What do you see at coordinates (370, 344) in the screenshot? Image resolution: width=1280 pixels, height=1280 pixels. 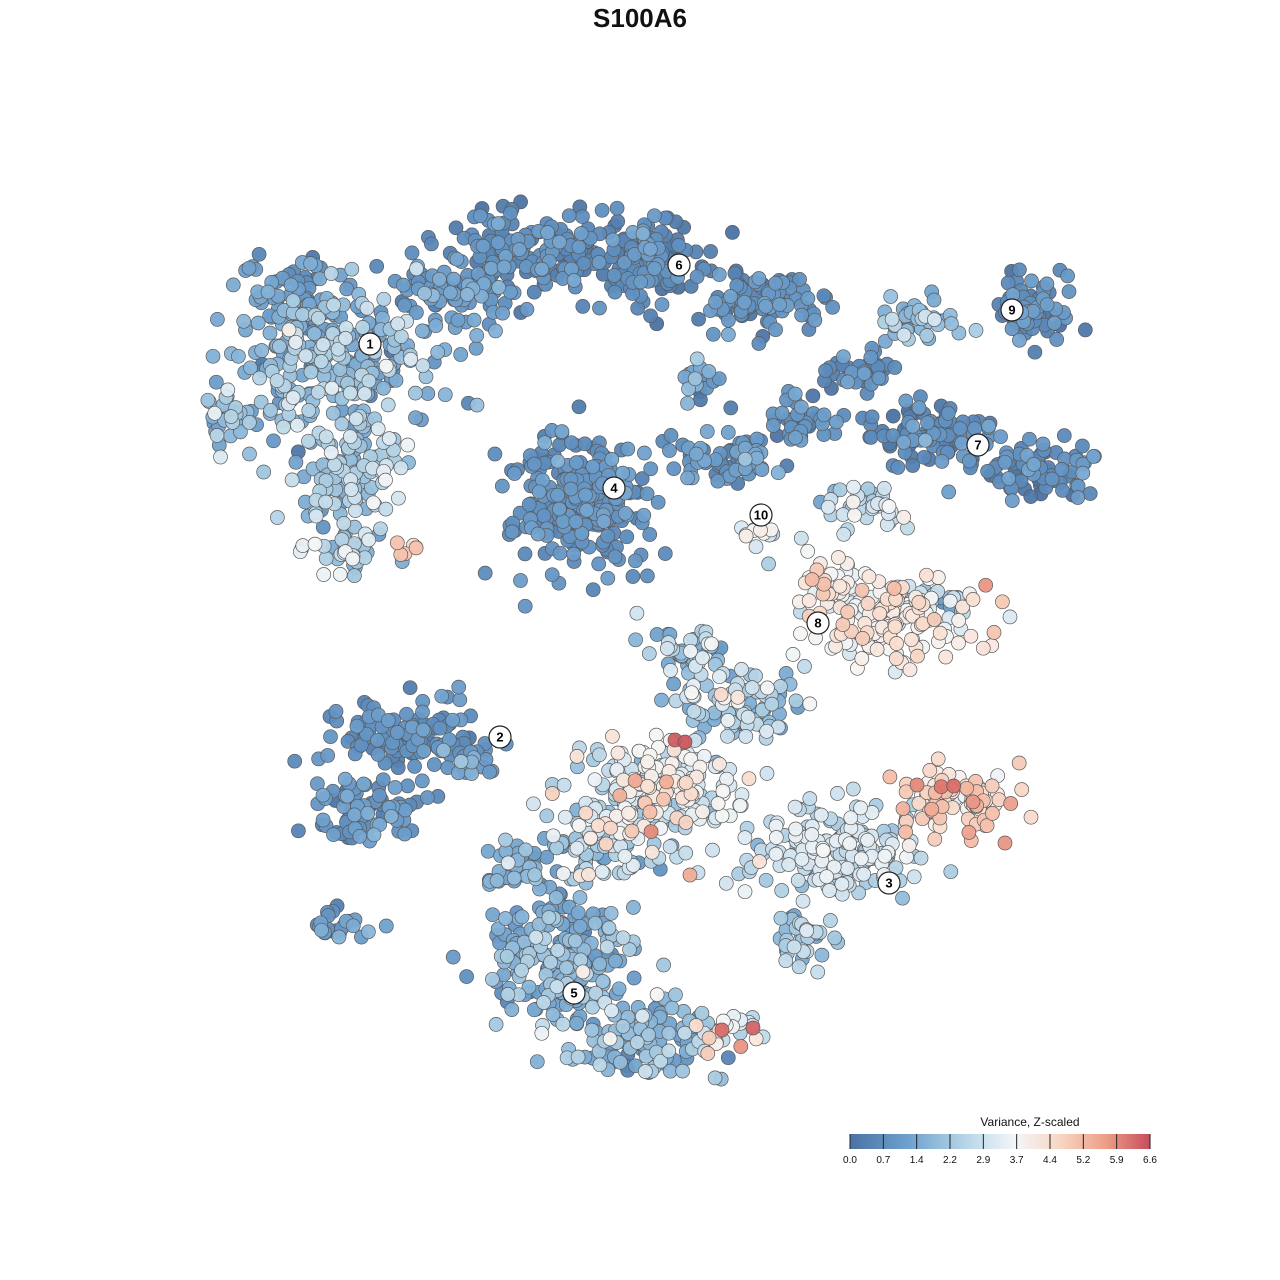 I see `cluster-label-1: 1` at bounding box center [370, 344].